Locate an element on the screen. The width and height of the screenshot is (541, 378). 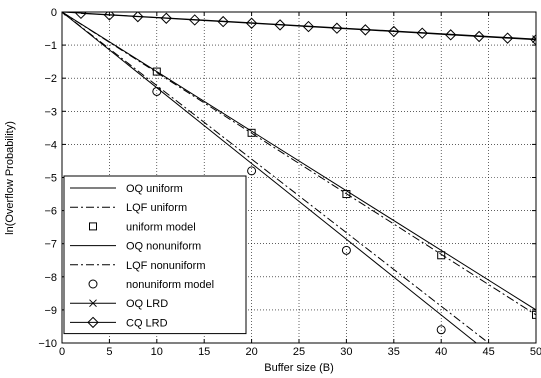
series-cq-lrd is located at coordinates (305, 29).